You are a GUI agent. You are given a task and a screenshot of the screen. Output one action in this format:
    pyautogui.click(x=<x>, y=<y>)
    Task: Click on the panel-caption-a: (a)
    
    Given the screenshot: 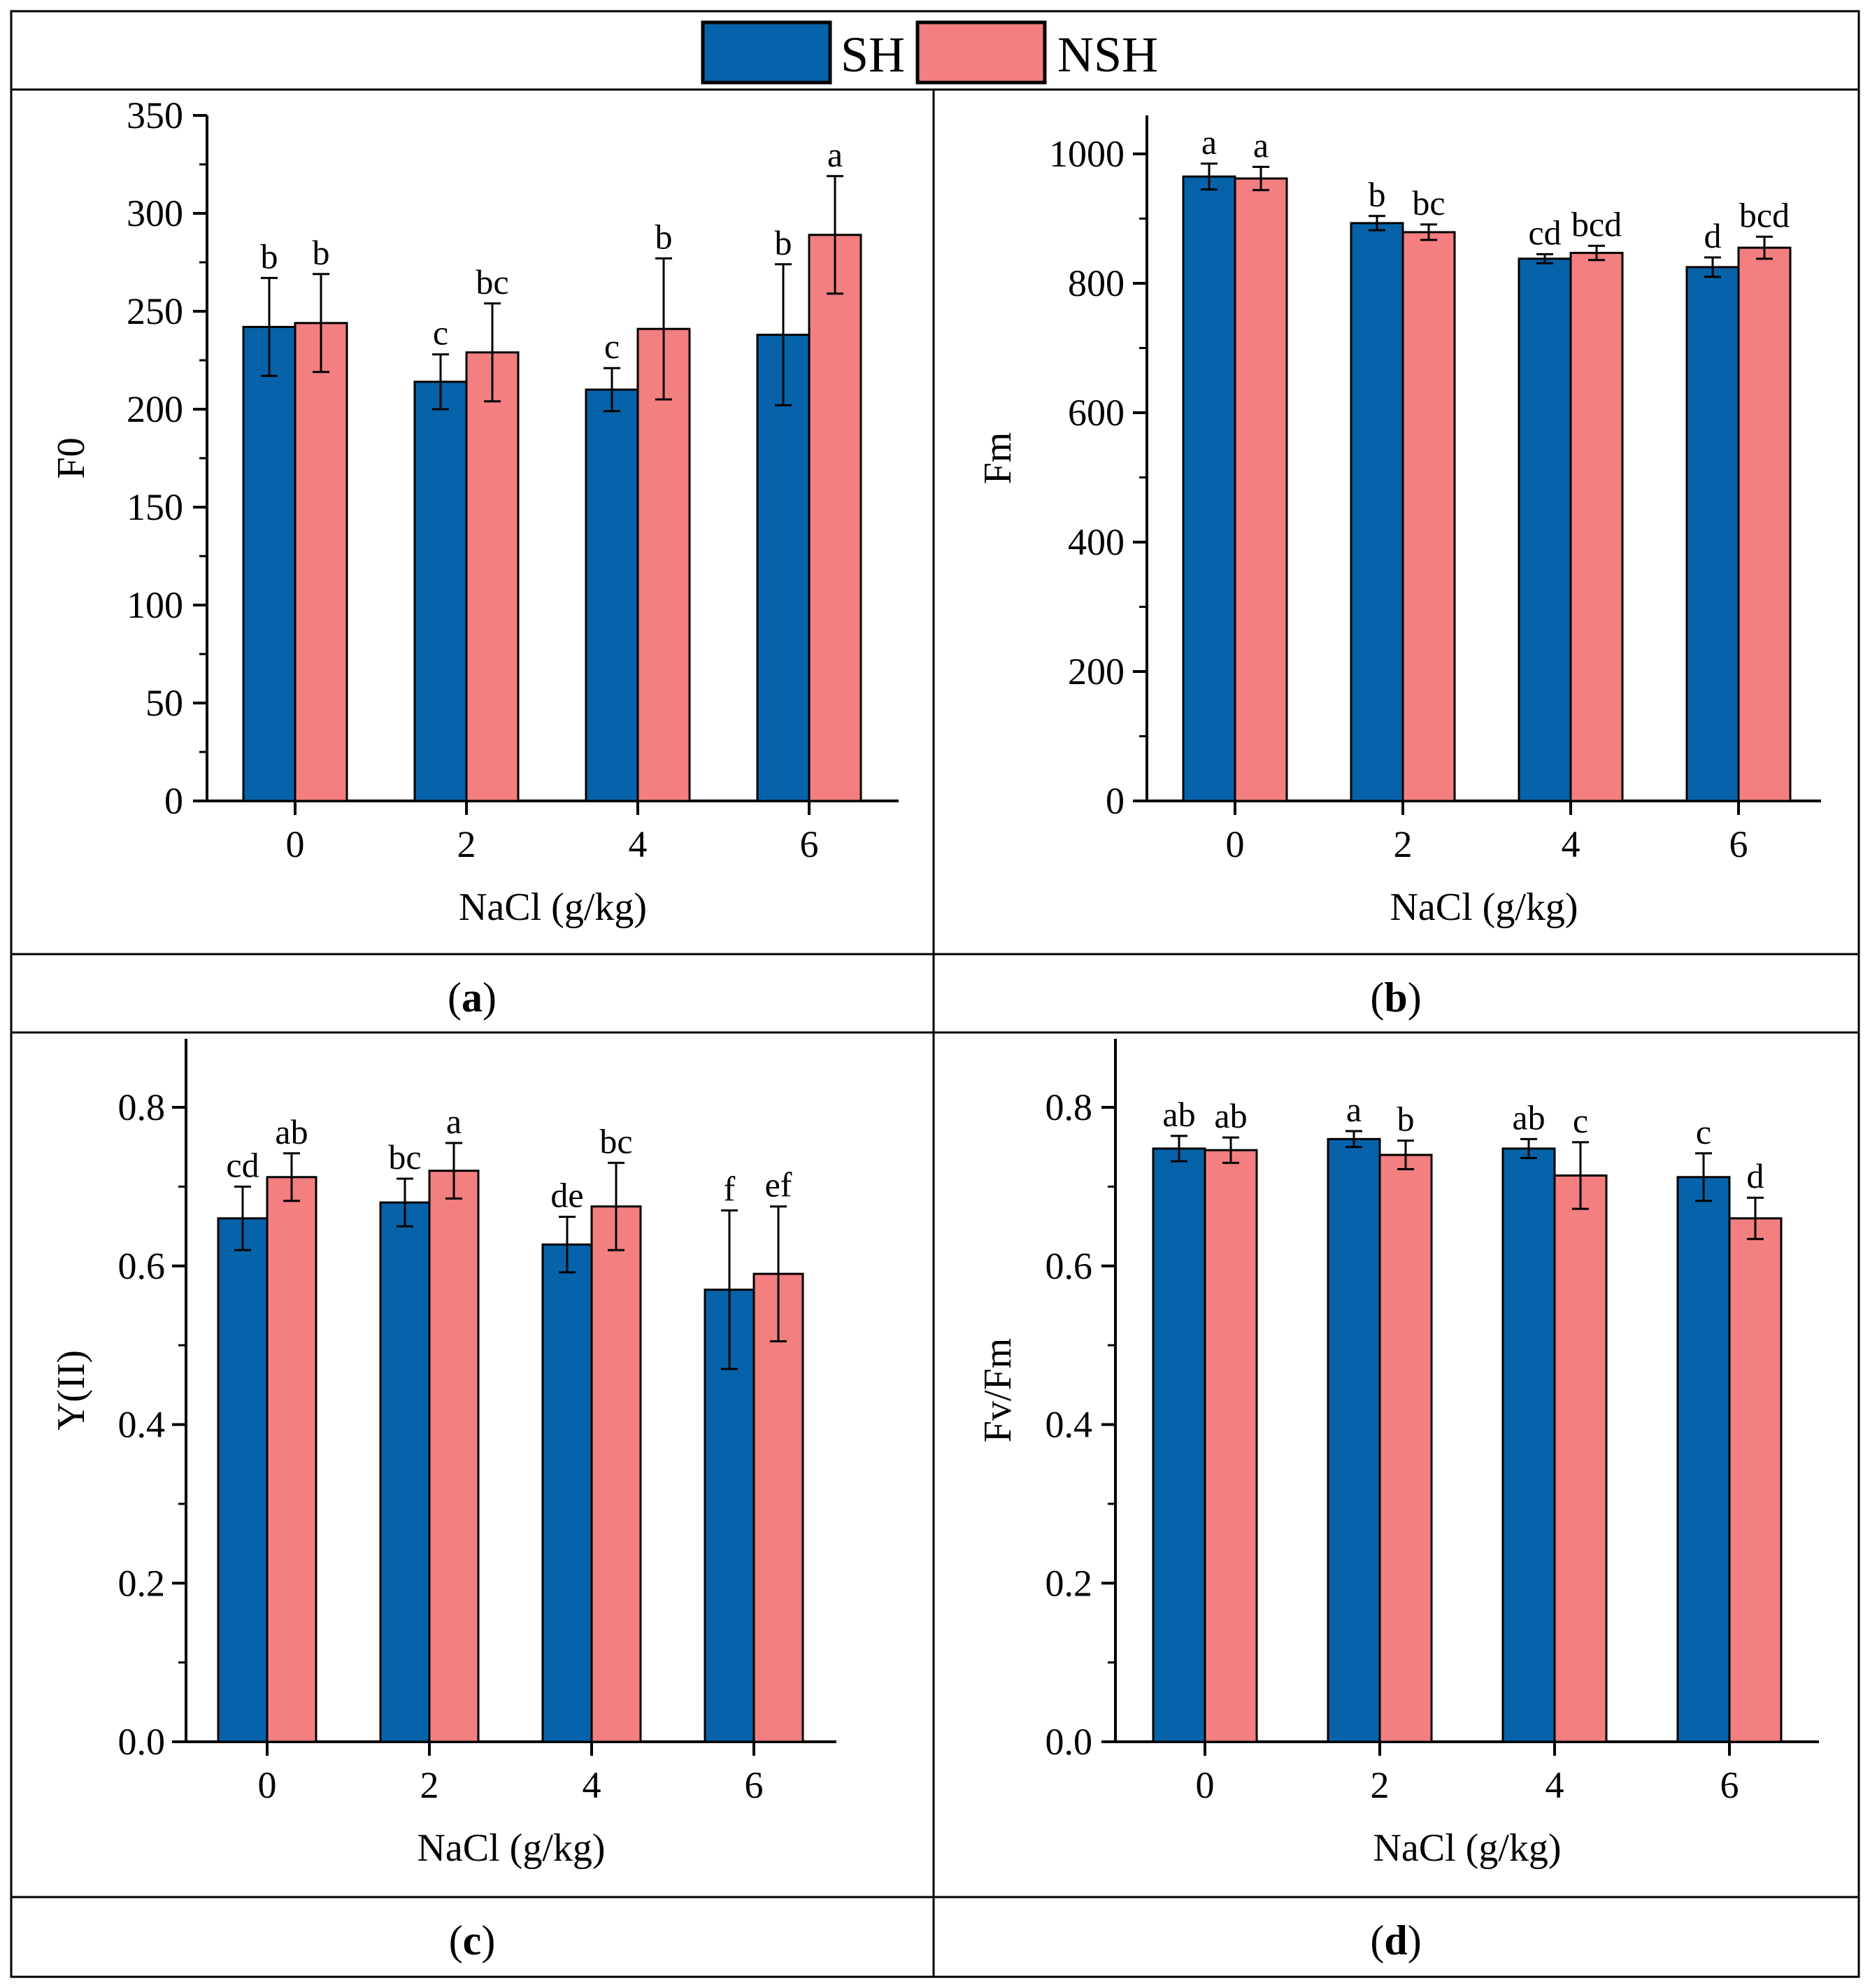 What is the action you would take?
    pyautogui.click(x=472, y=998)
    